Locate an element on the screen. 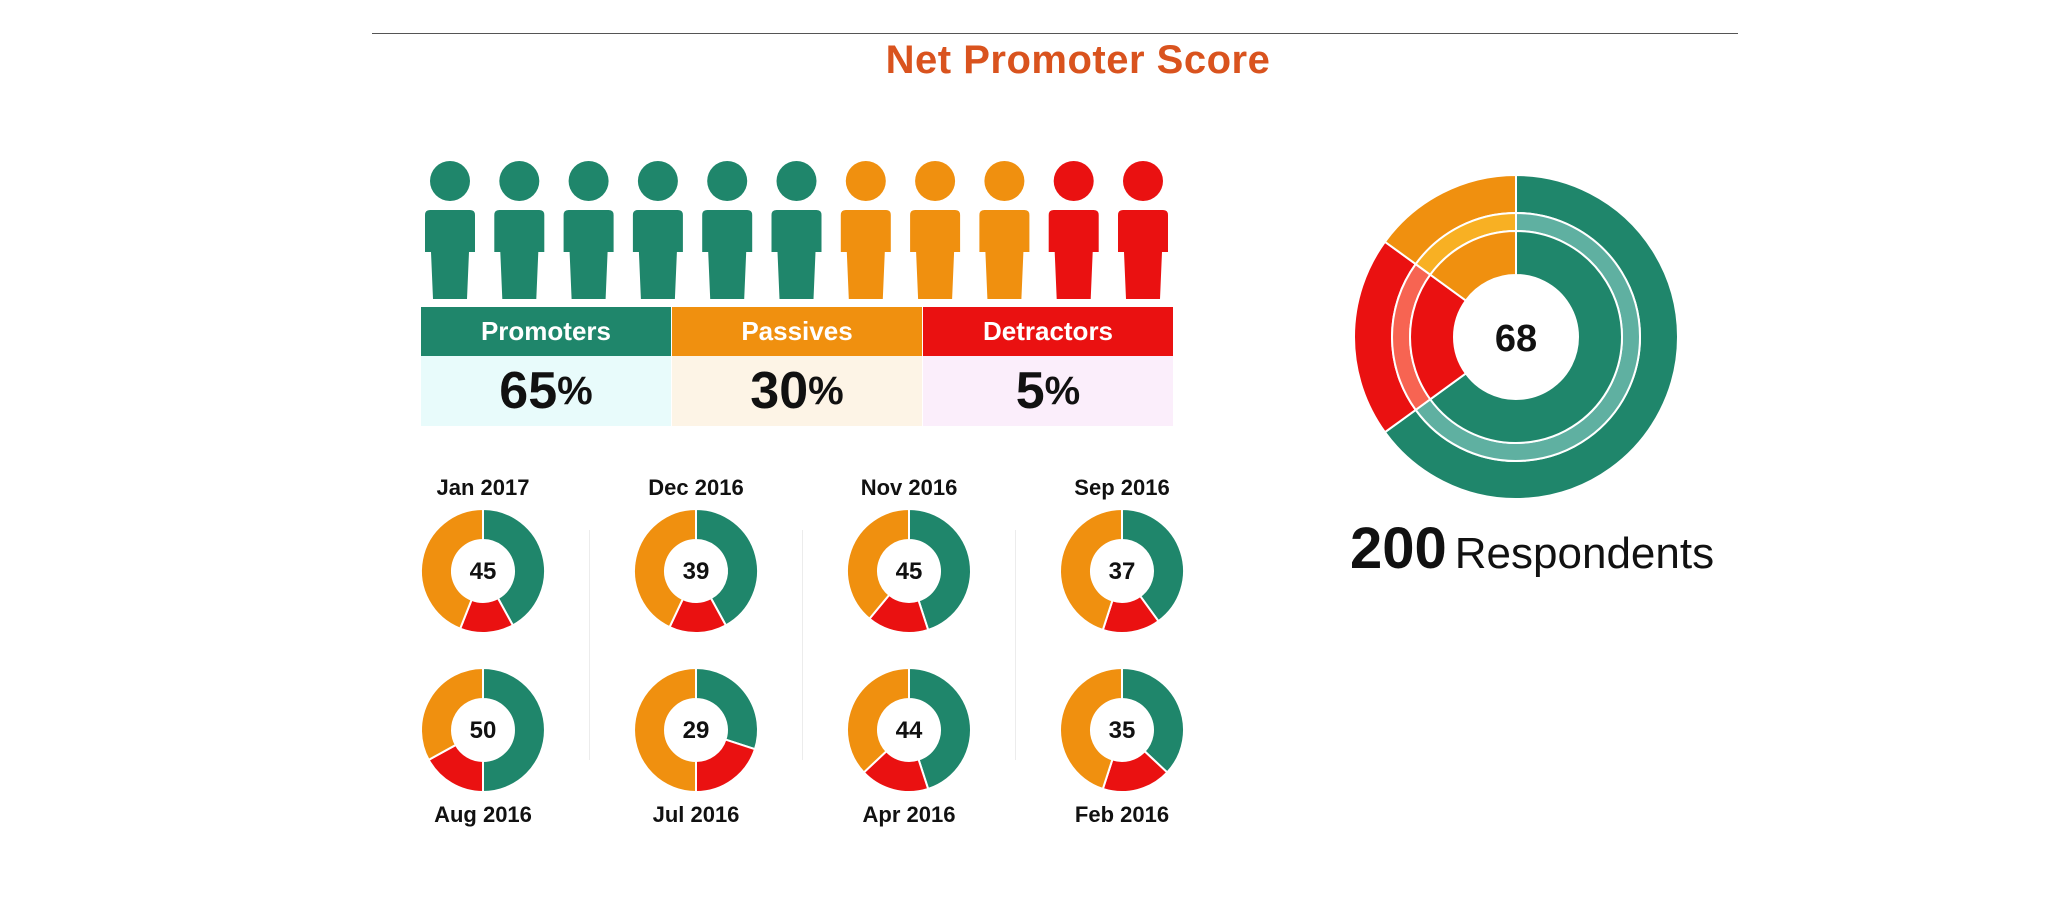 This screenshot has height=907, width=2048. promoters-value: 65 is located at coordinates (528, 391).